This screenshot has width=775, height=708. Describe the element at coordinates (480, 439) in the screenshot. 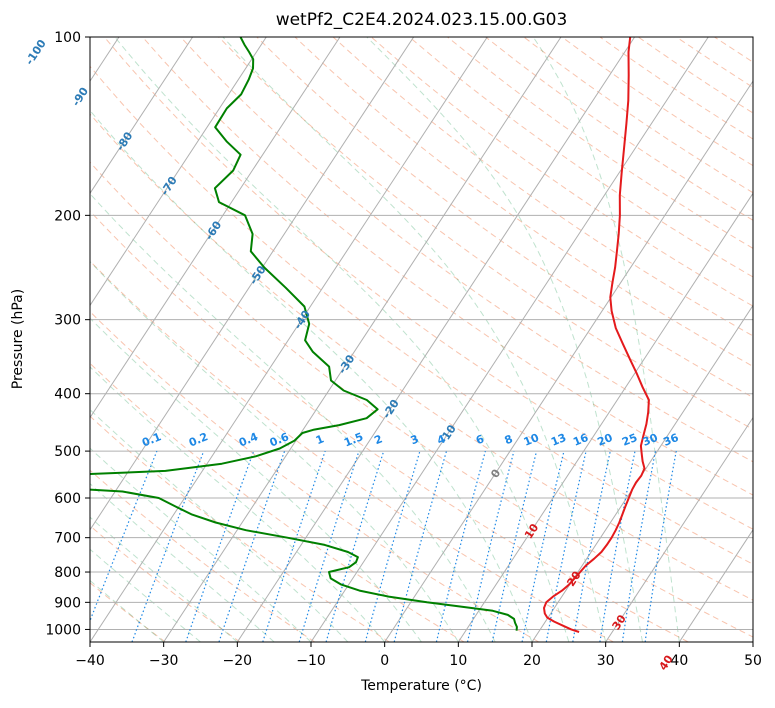

I see `mixing-ratio-label: 6` at that location.